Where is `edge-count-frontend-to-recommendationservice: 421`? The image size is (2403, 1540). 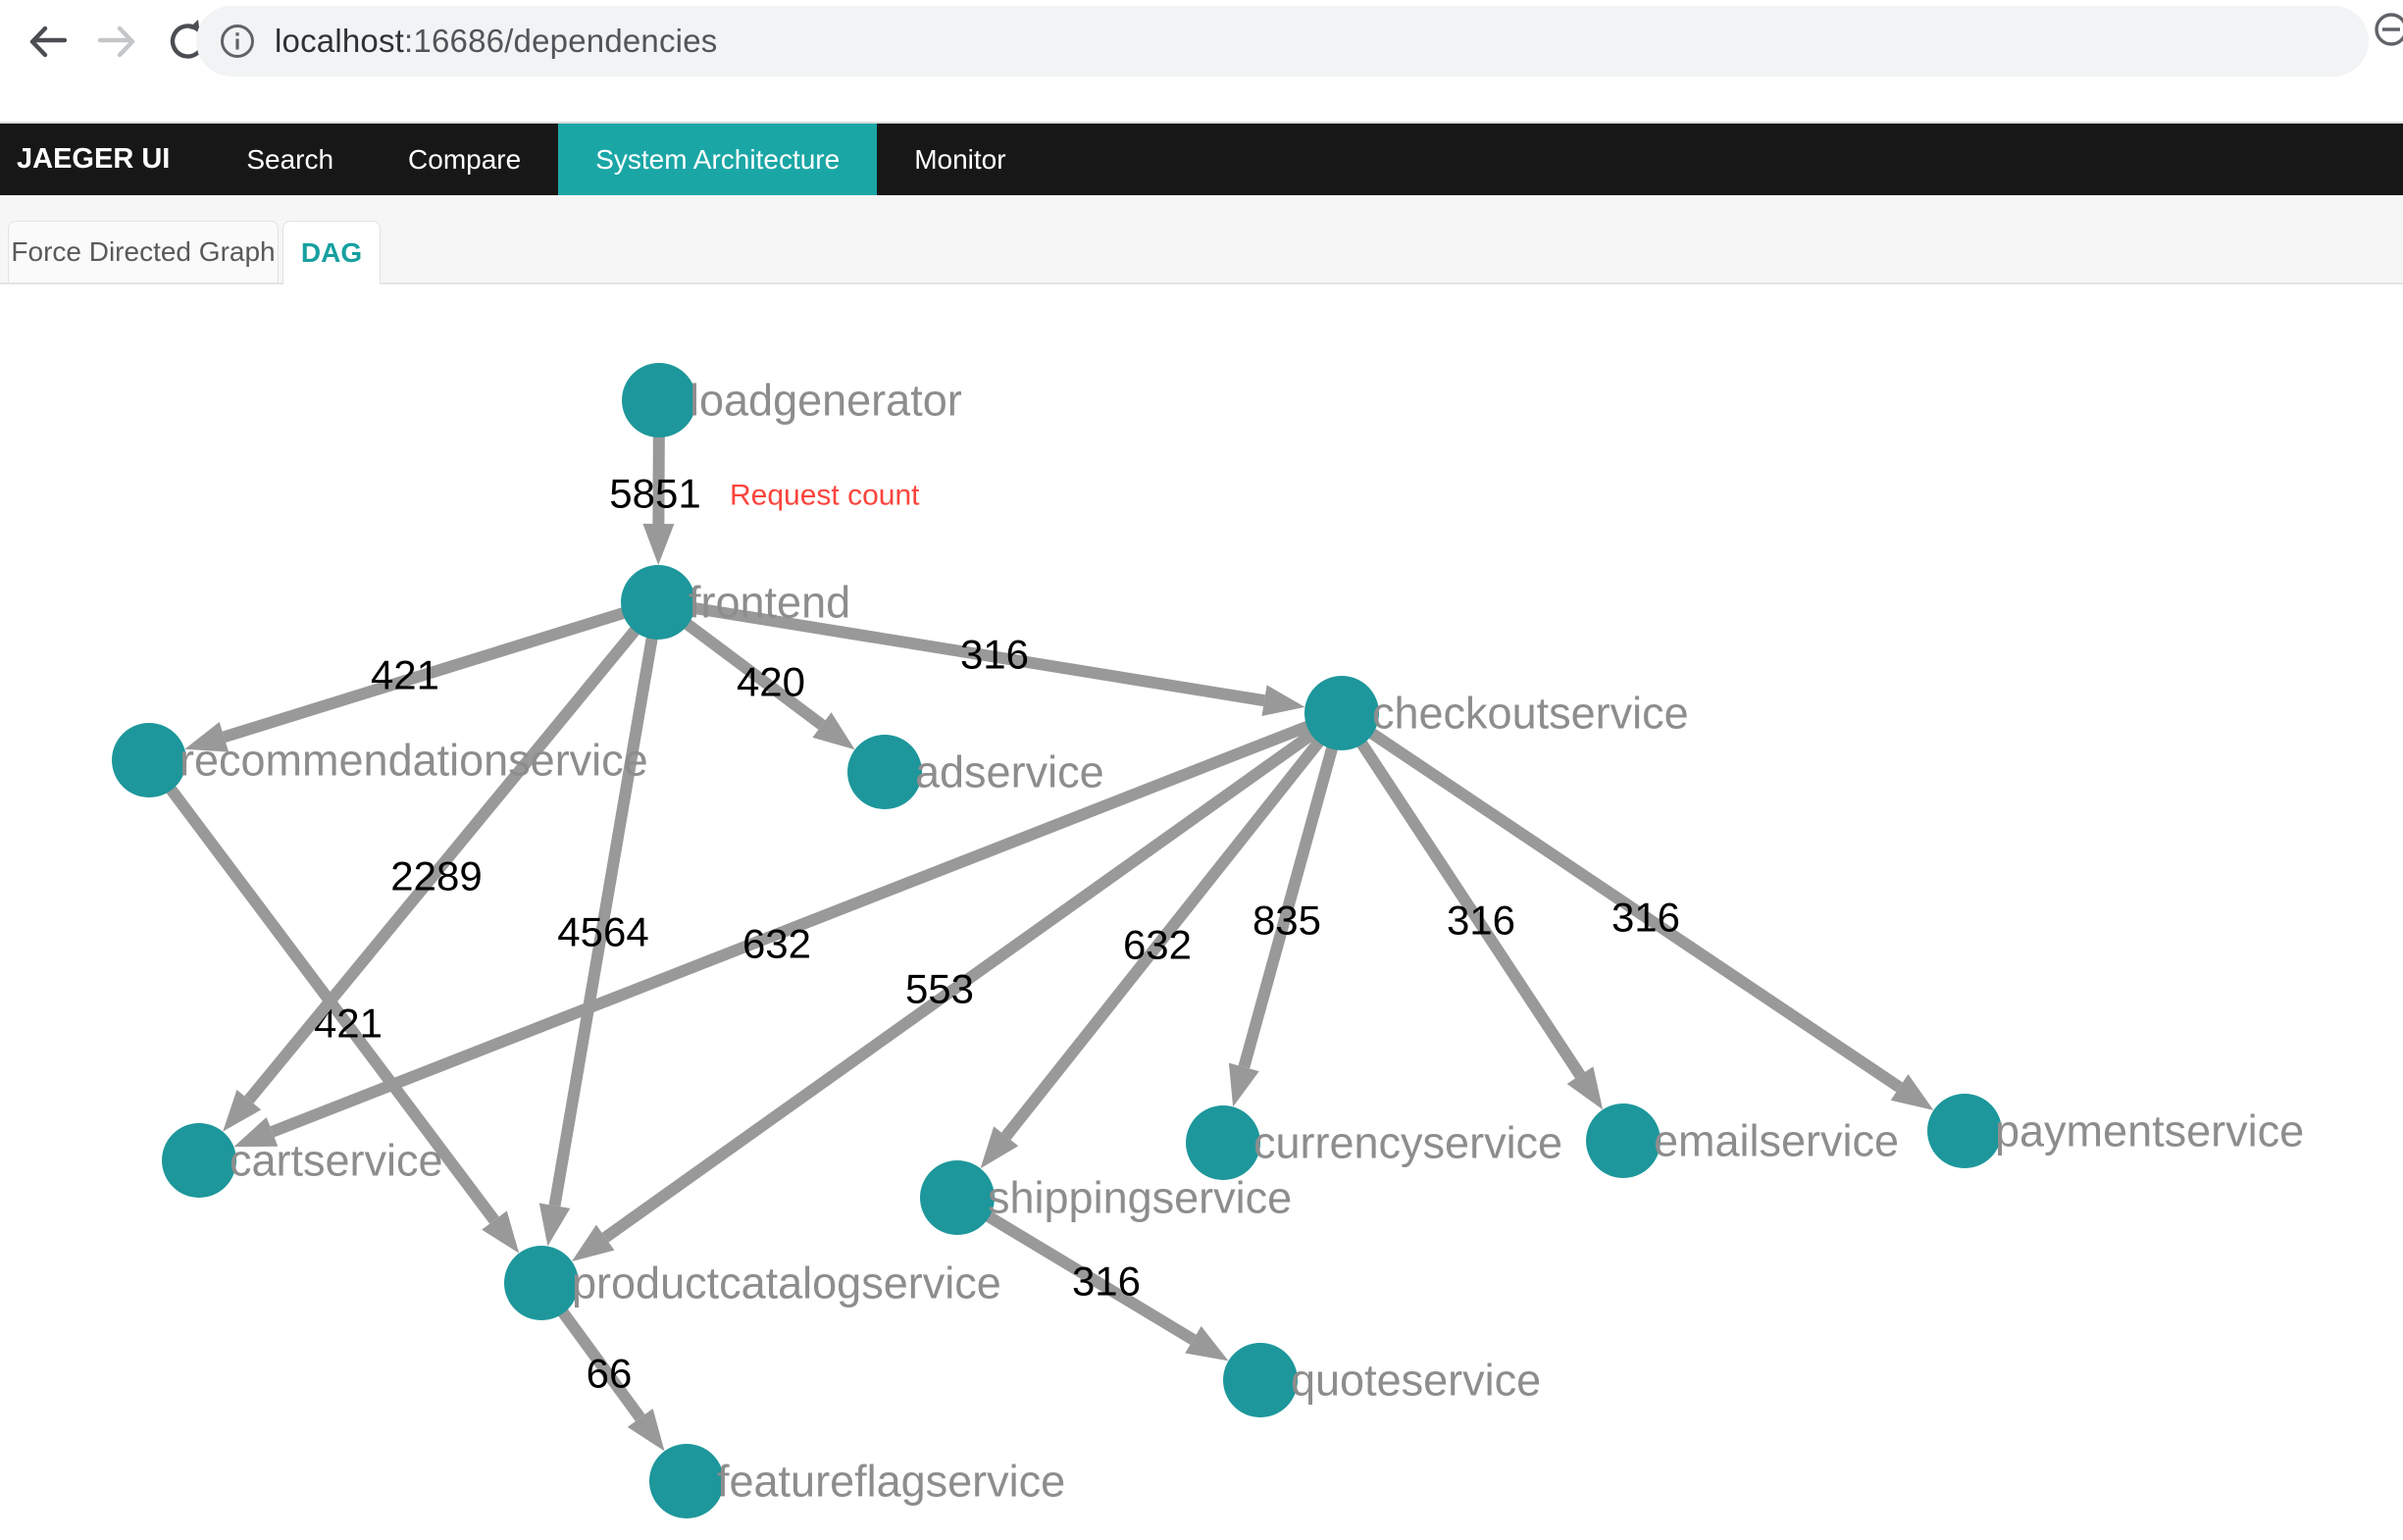 edge-count-frontend-to-recommendationservice: 421 is located at coordinates (405, 675).